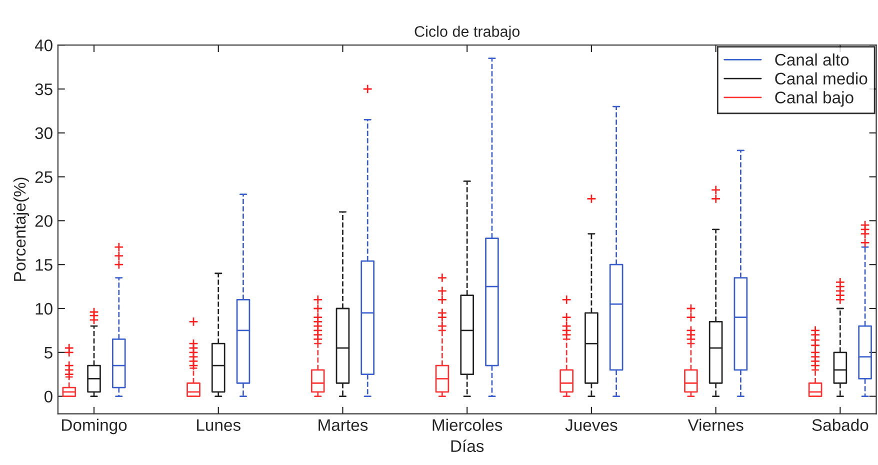 This screenshot has width=878, height=465. I want to click on x-tick-label: Jueves, so click(591, 425).